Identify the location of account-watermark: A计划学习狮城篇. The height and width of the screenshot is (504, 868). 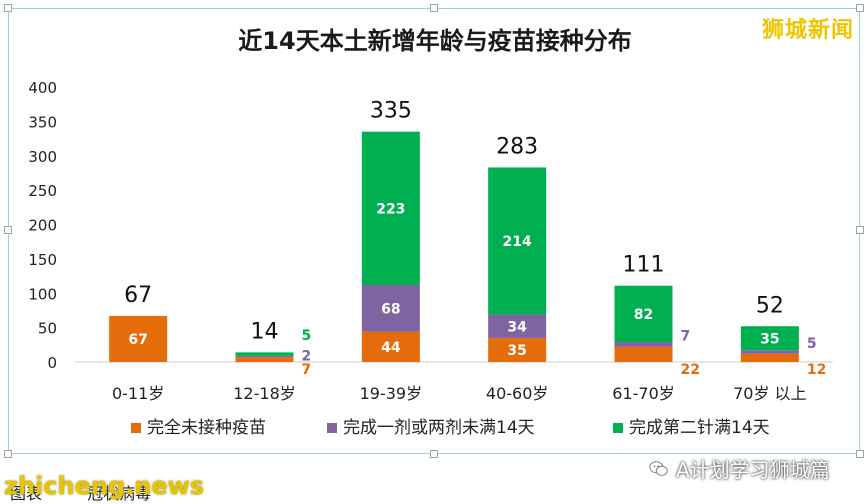
(739, 468).